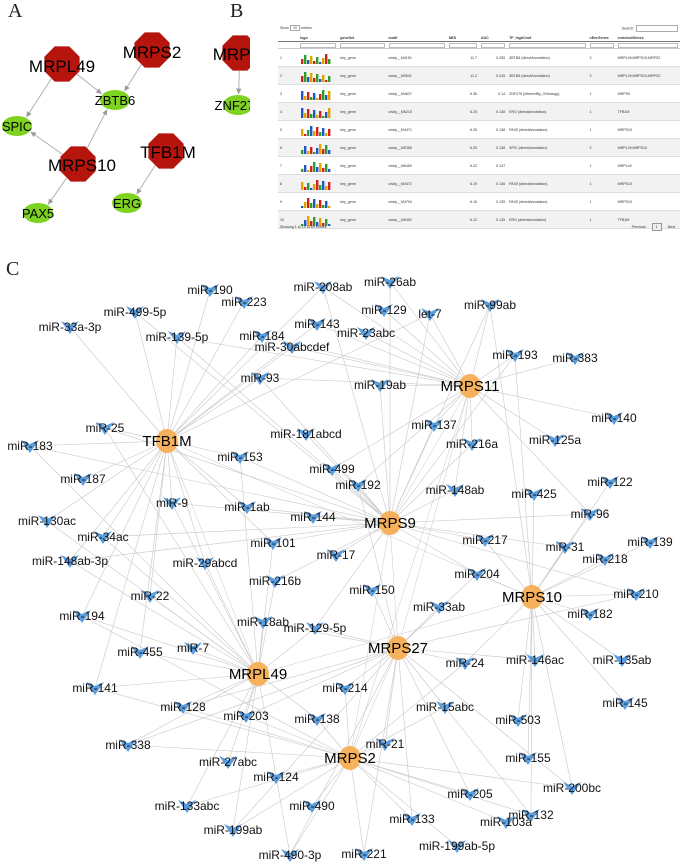 Image resolution: width=685 pixels, height=865 pixels. What do you see at coordinates (47, 521) in the screenshot?
I see `mirna-node-mir-130ac` at bounding box center [47, 521].